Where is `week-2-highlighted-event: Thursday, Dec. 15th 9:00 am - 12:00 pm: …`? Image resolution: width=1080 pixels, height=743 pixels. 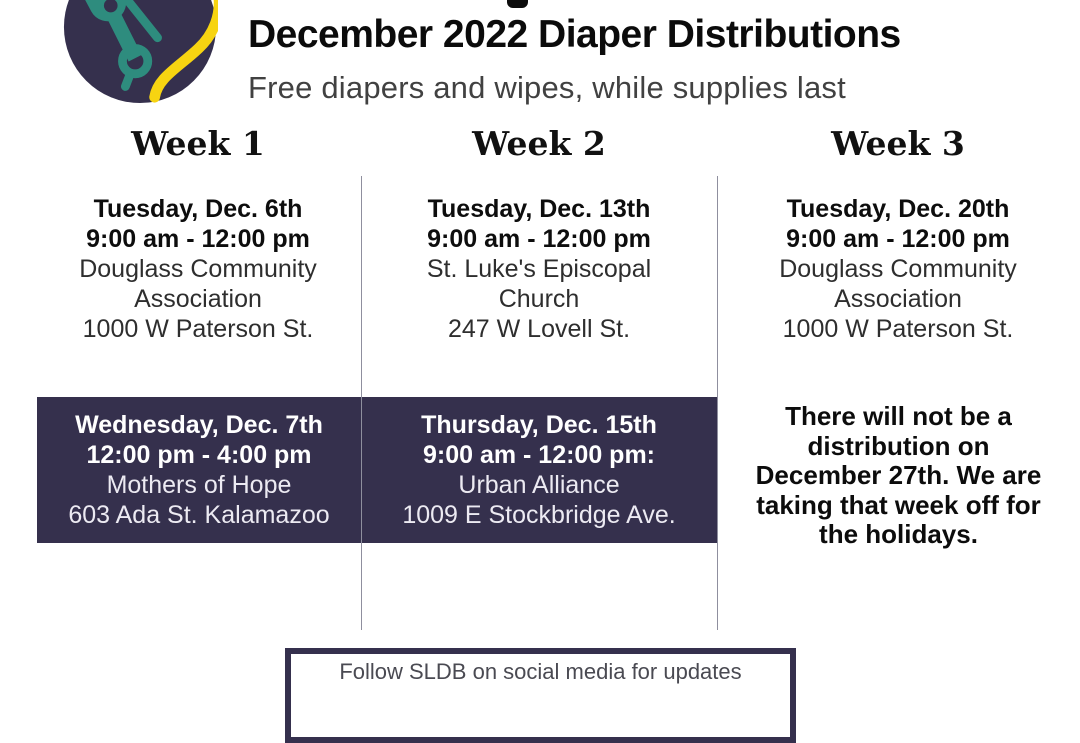
week-2-highlighted-event: Thursday, Dec. 15th 9:00 am - 12:00 pm: … is located at coordinates (539, 470).